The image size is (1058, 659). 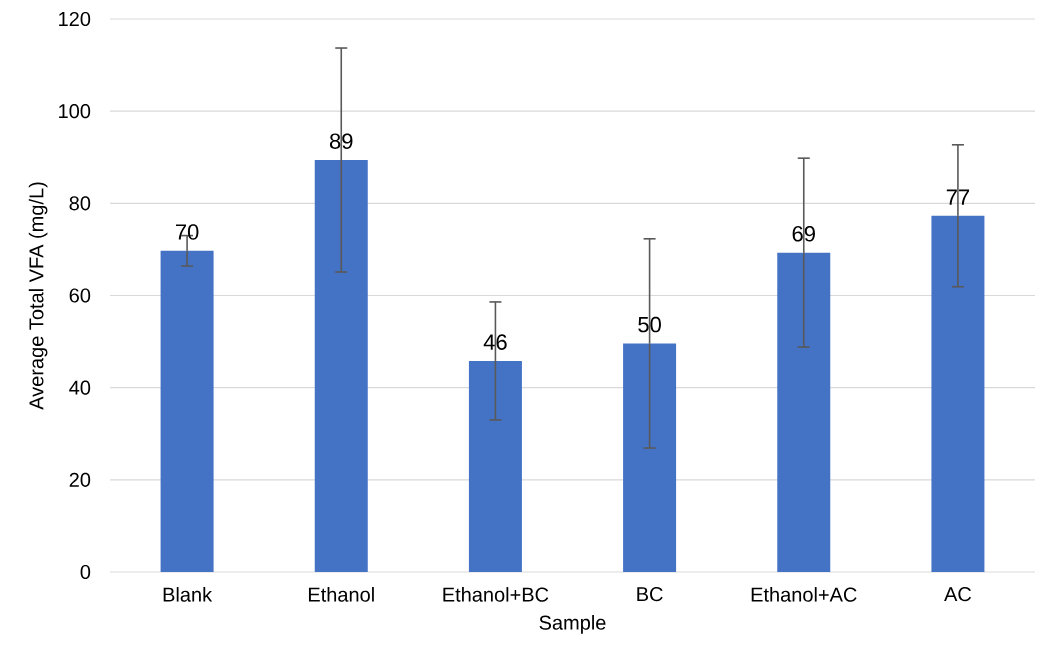 I want to click on x-axis-title: Sample, so click(x=572, y=624).